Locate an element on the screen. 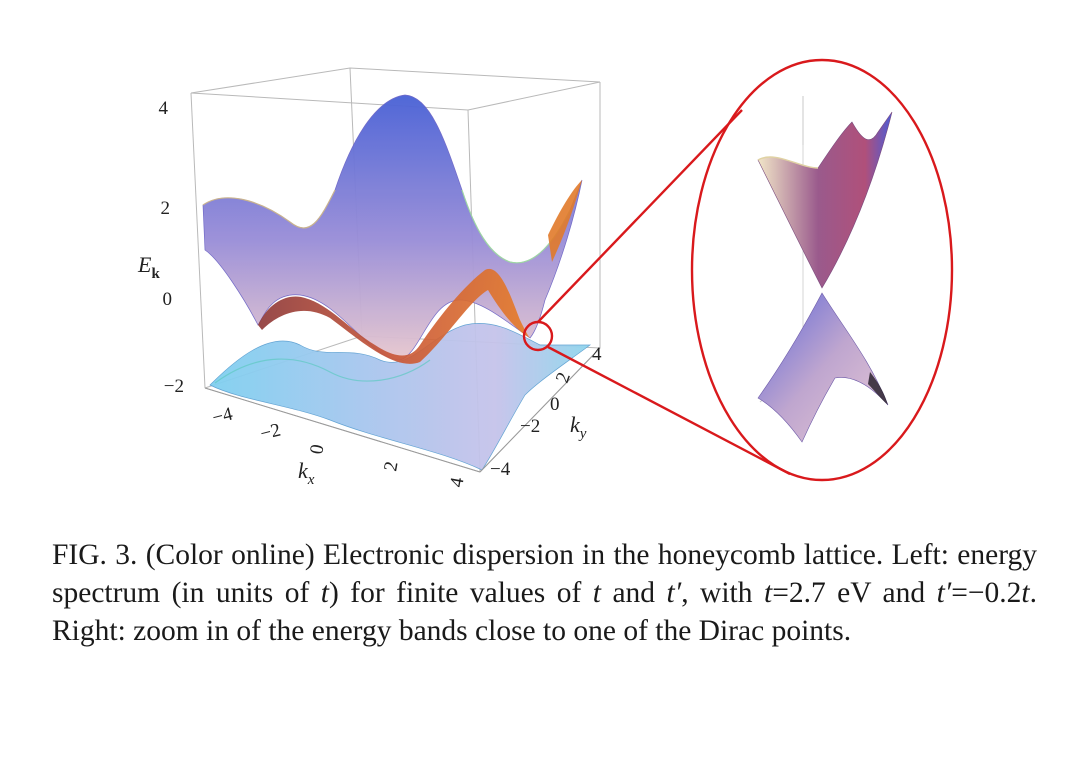  x-tick: −2 is located at coordinates (270, 432).